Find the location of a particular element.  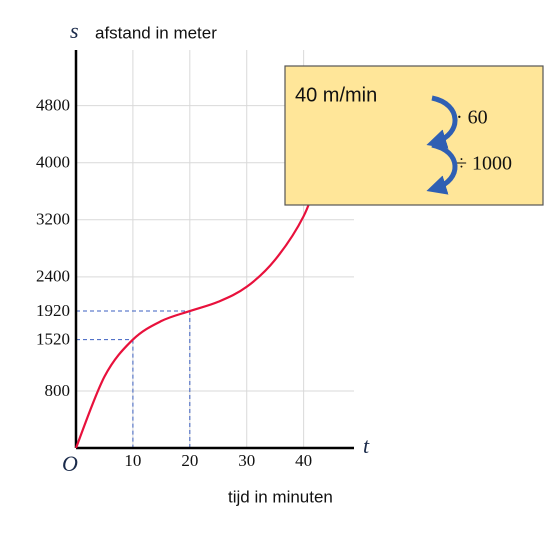

origin-label: O is located at coordinates (70, 463).